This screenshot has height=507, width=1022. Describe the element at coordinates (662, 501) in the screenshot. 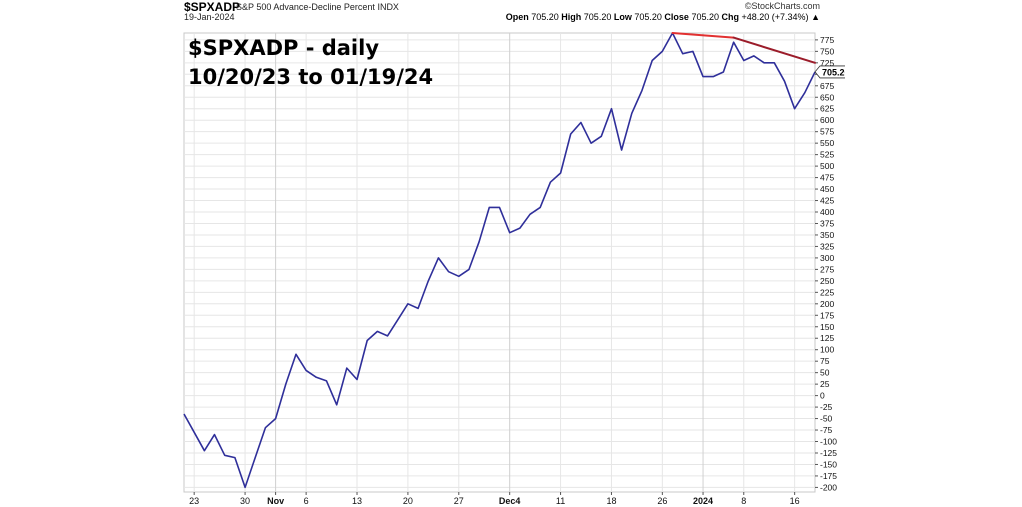

I see `x-tick-label: 26` at that location.